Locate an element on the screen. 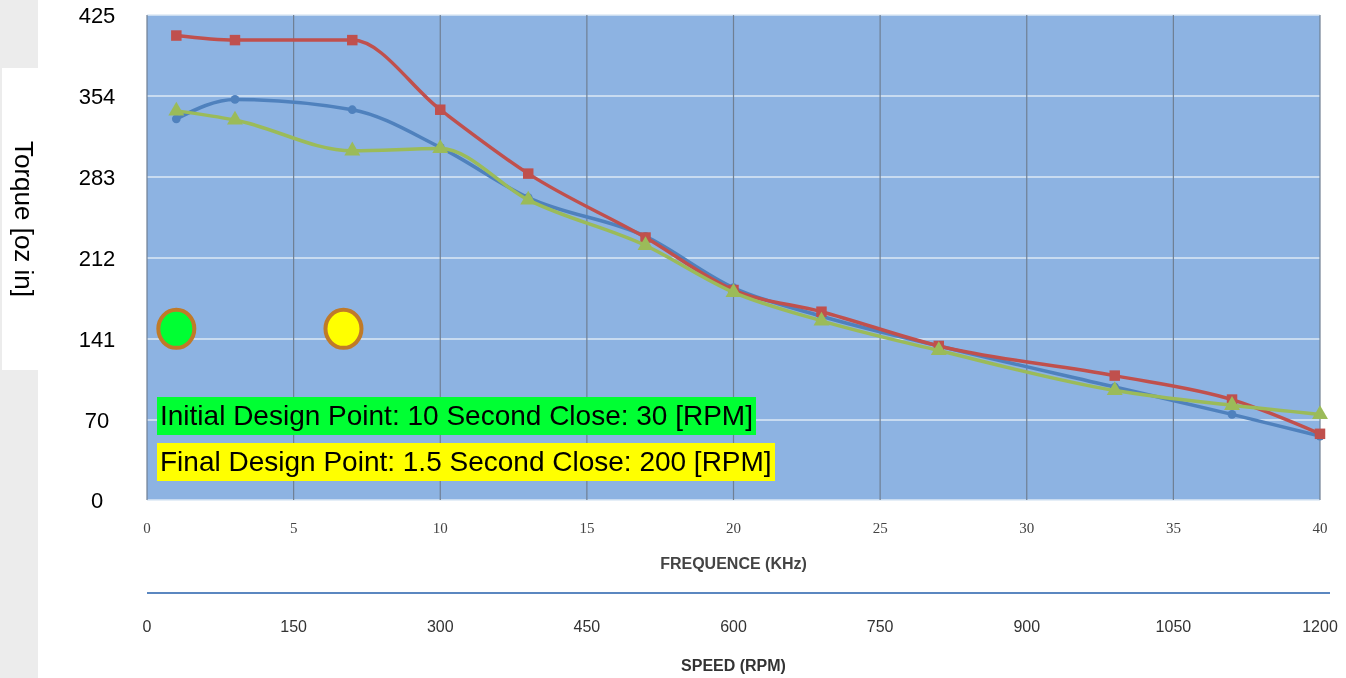 The image size is (1346, 678). y-tick-label: 141 is located at coordinates (97, 339).